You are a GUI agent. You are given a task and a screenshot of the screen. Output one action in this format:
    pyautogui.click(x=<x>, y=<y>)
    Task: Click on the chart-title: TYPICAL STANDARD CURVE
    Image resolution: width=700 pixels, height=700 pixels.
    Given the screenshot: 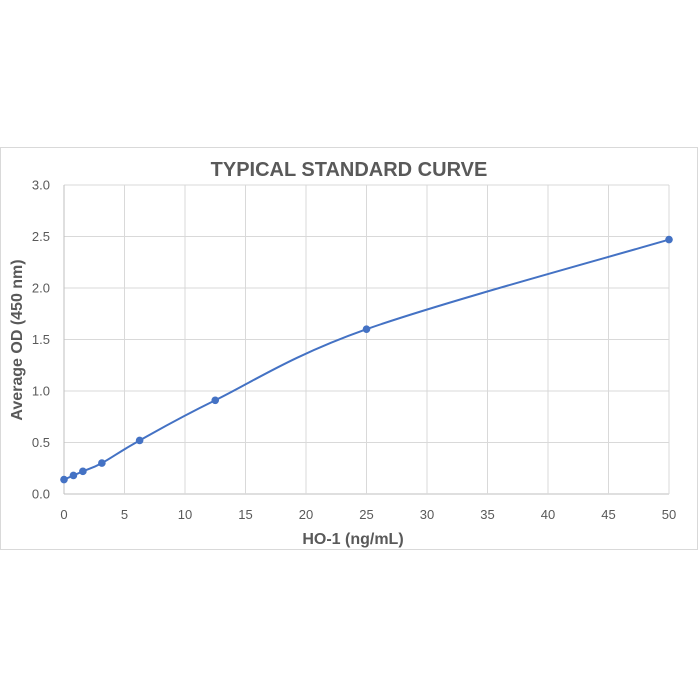 What is the action you would take?
    pyautogui.click(x=349, y=170)
    